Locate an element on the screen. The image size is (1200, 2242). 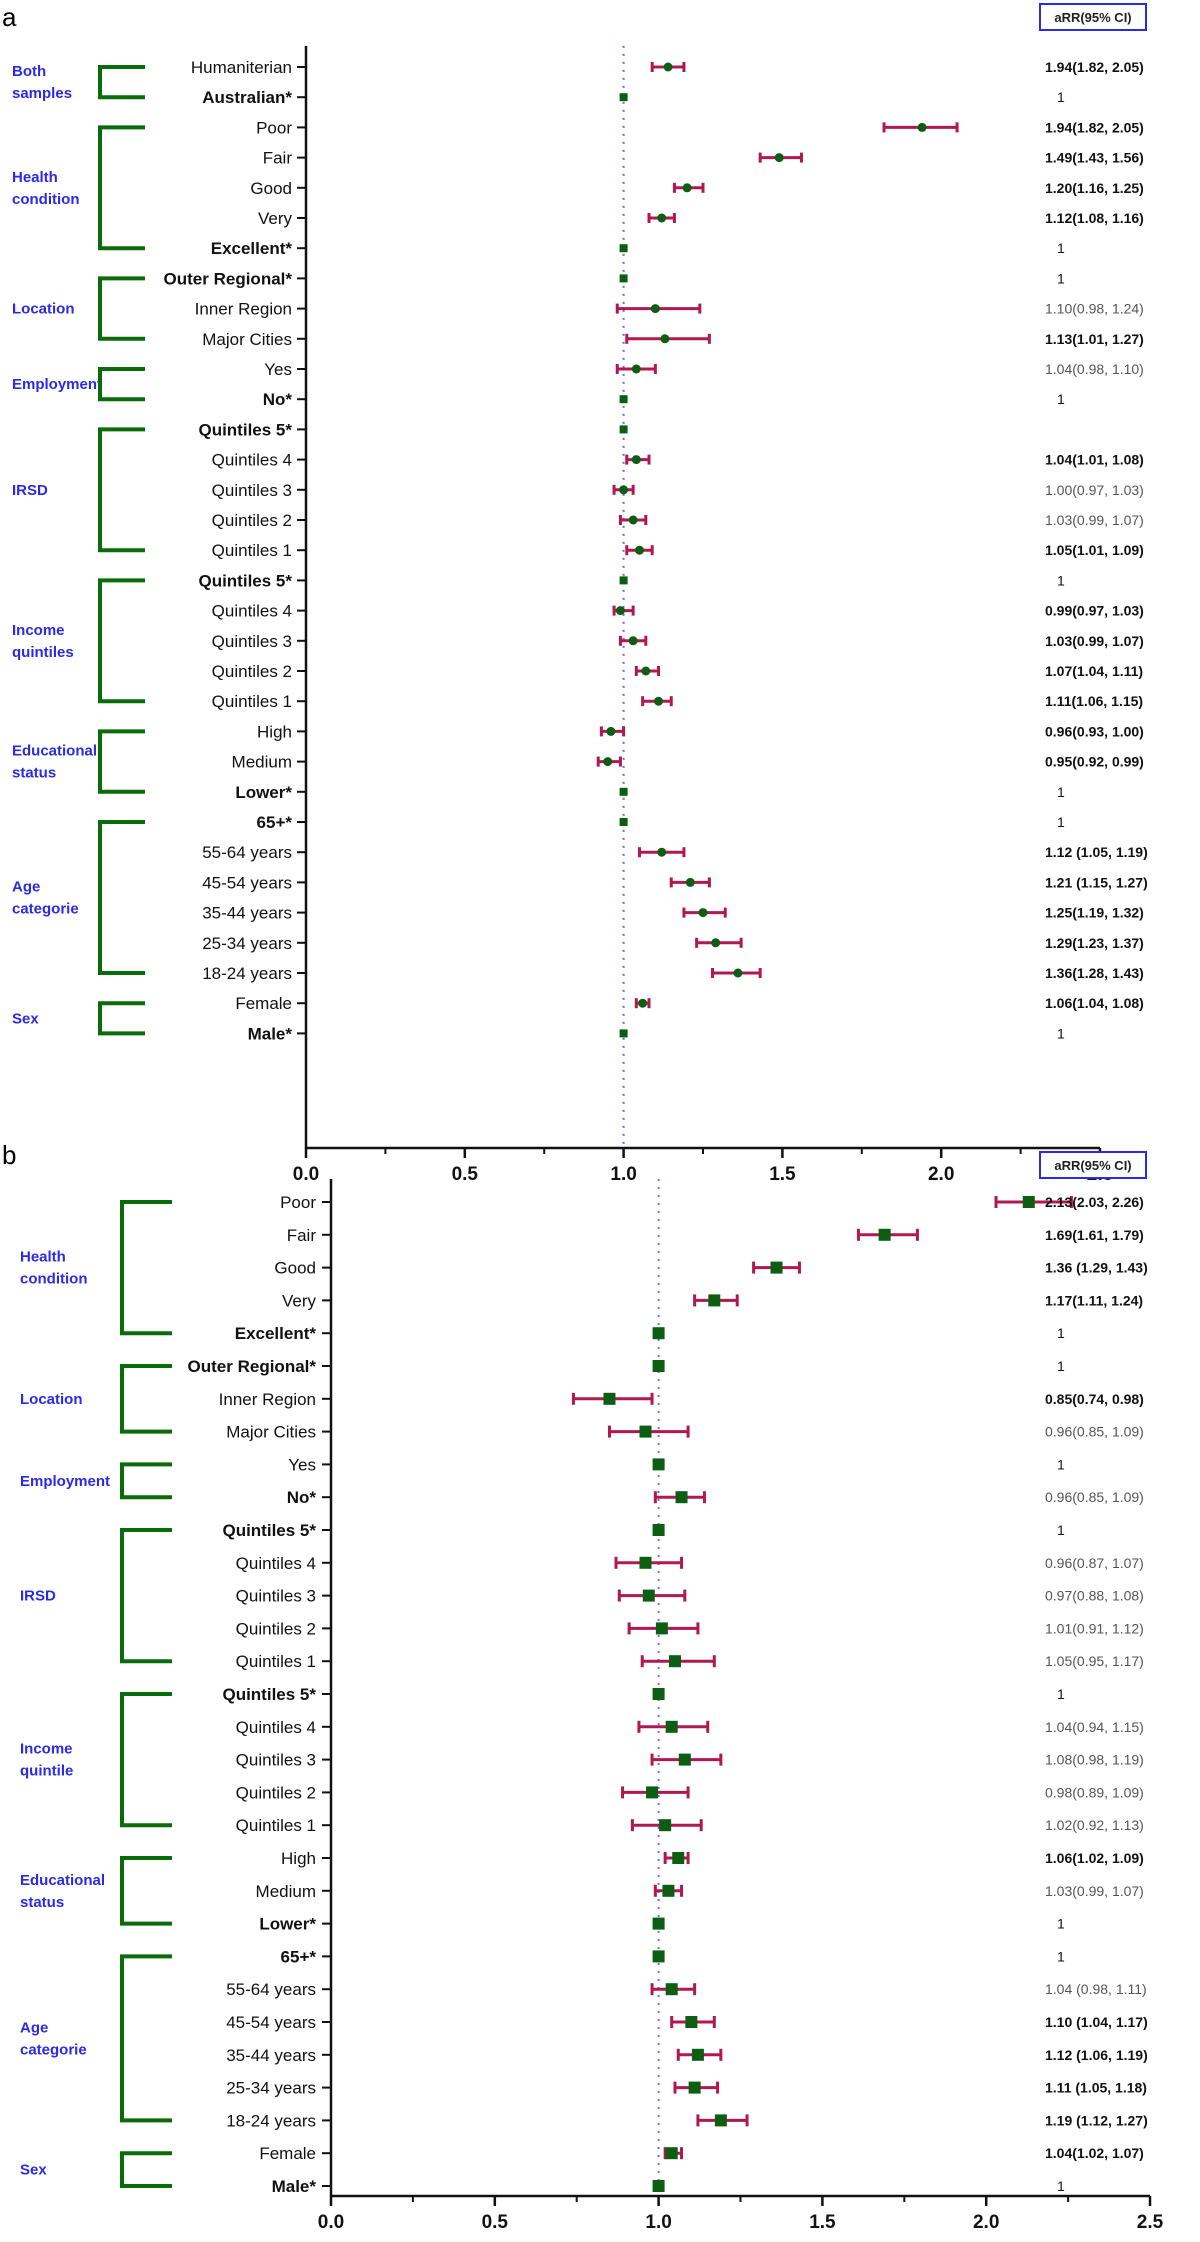
ci-value-text: 1.36(1.28, 1.43) is located at coordinates (1094, 973).